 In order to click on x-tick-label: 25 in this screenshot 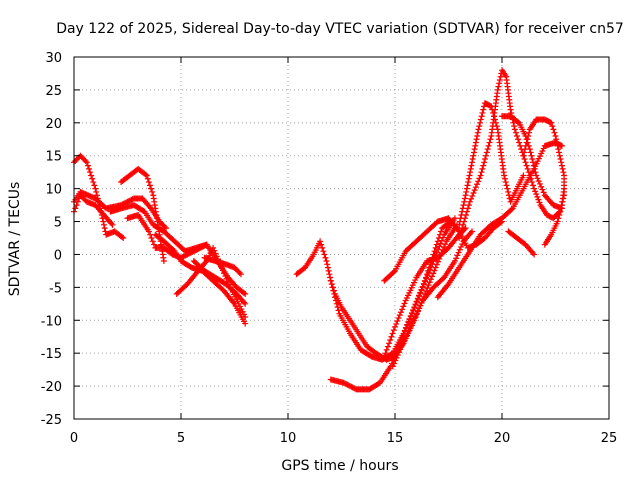, I will do `click(609, 438)`.